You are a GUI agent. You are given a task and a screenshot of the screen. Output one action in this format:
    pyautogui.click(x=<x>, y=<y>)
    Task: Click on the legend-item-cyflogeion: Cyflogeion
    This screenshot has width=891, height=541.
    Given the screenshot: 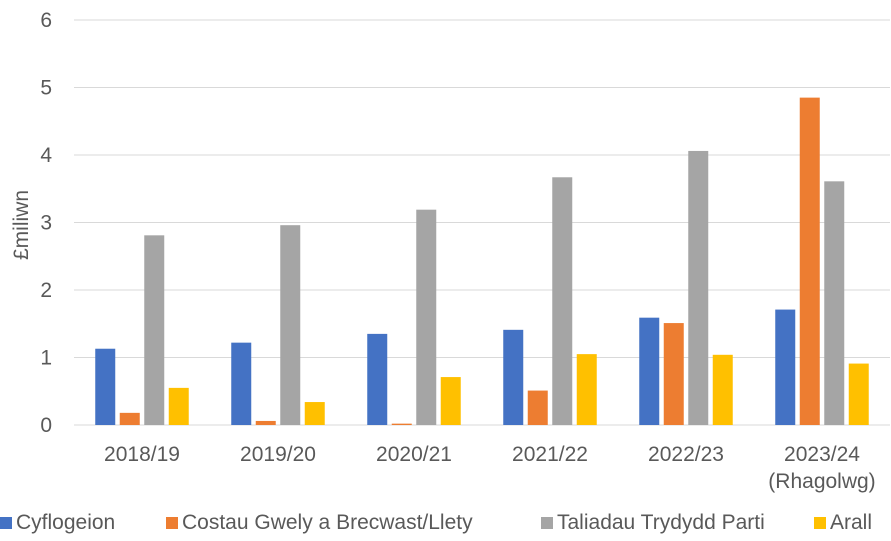 What is the action you would take?
    pyautogui.click(x=57, y=523)
    